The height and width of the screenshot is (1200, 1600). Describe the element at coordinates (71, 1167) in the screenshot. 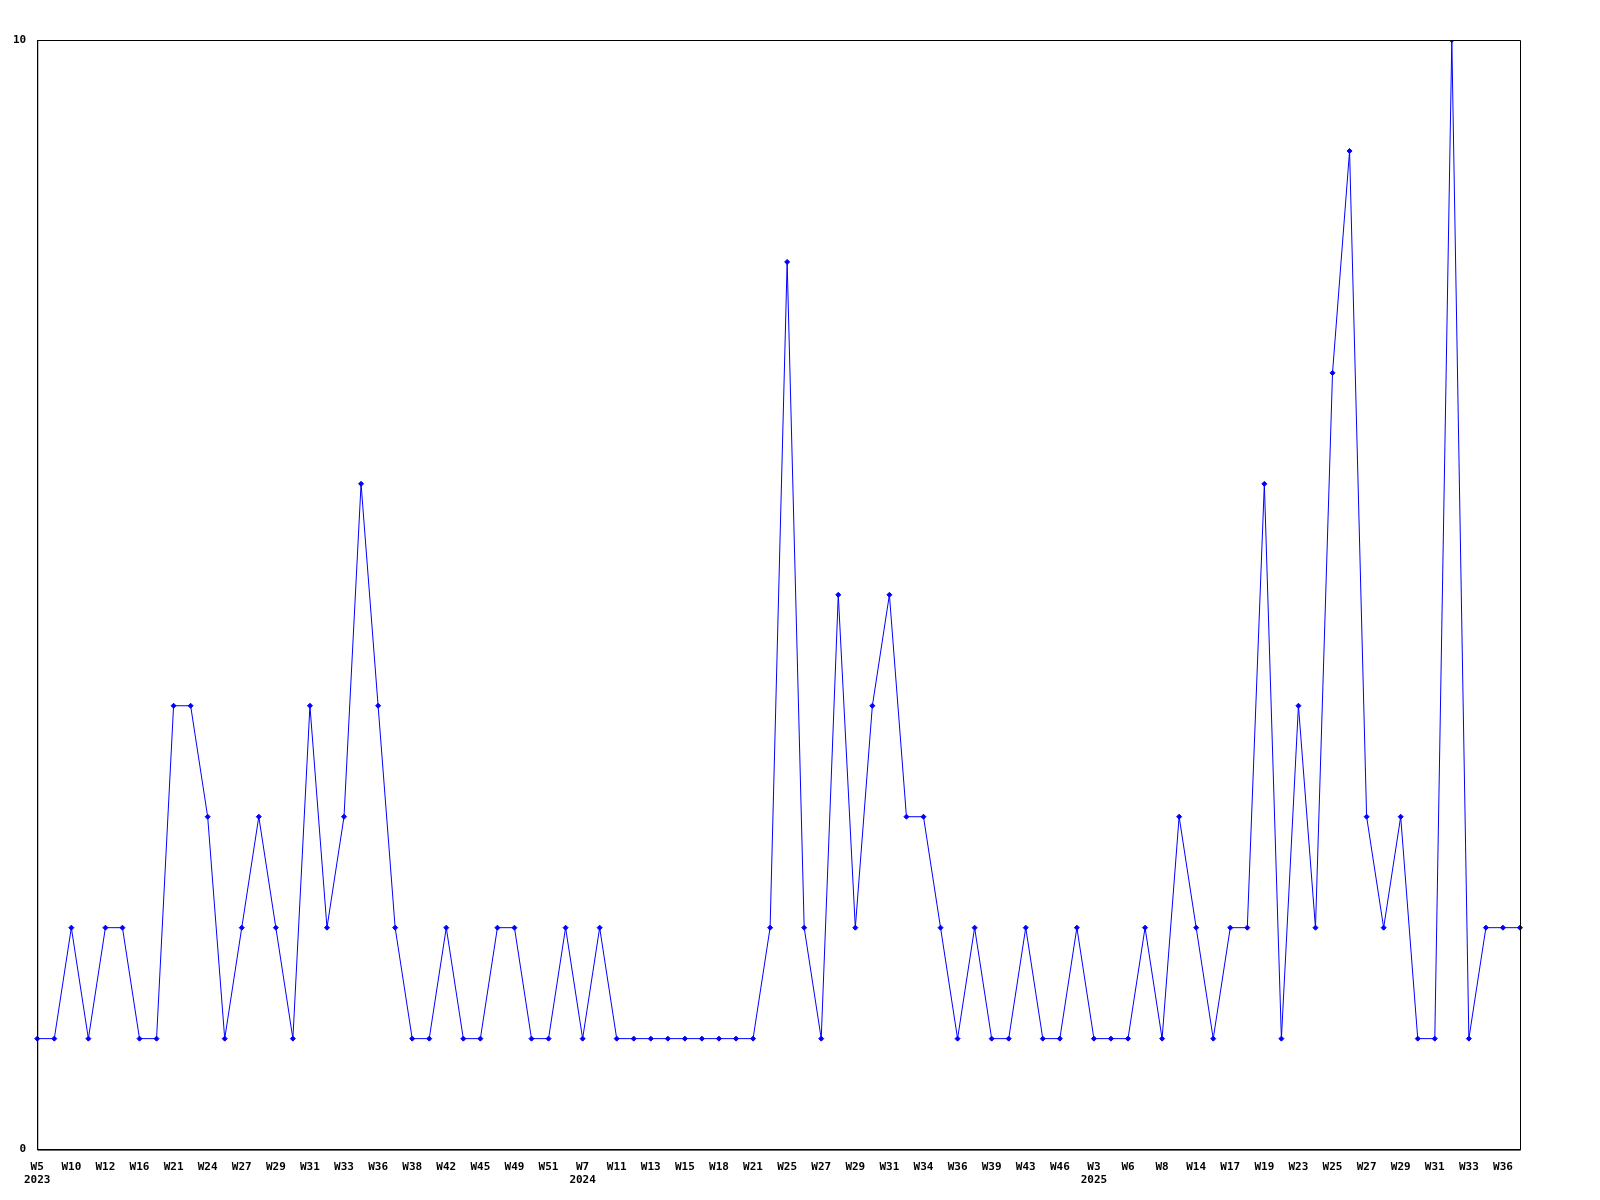

I see `x-tick-label: W10` at that location.